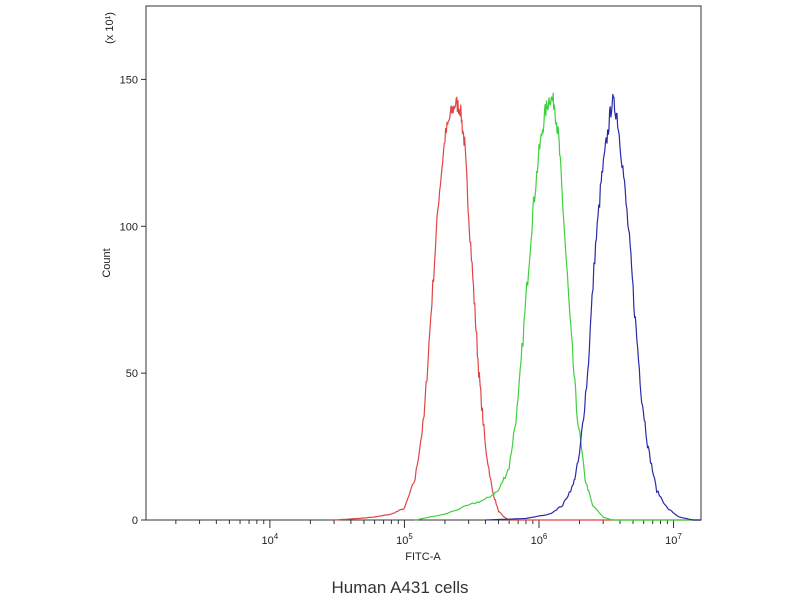  Describe the element at coordinates (270, 539) in the screenshot. I see `x-tick-label: 10⁴` at that location.